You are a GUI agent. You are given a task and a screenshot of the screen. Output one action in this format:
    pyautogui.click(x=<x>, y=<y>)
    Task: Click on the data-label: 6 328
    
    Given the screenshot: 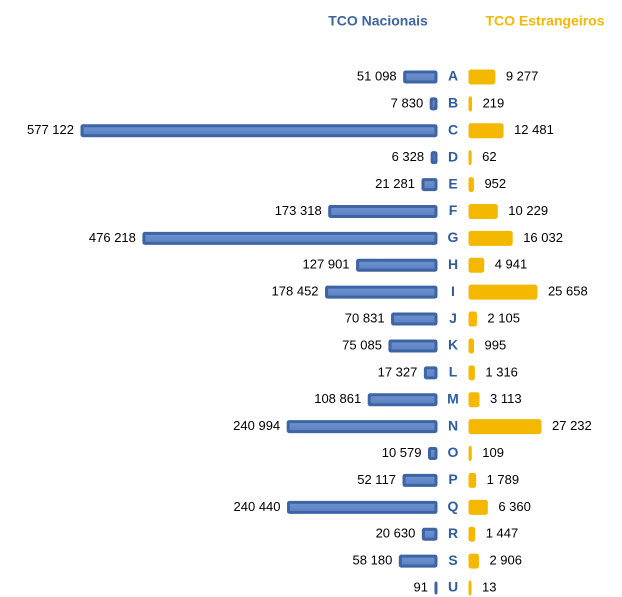 What is the action you would take?
    pyautogui.click(x=408, y=156)
    